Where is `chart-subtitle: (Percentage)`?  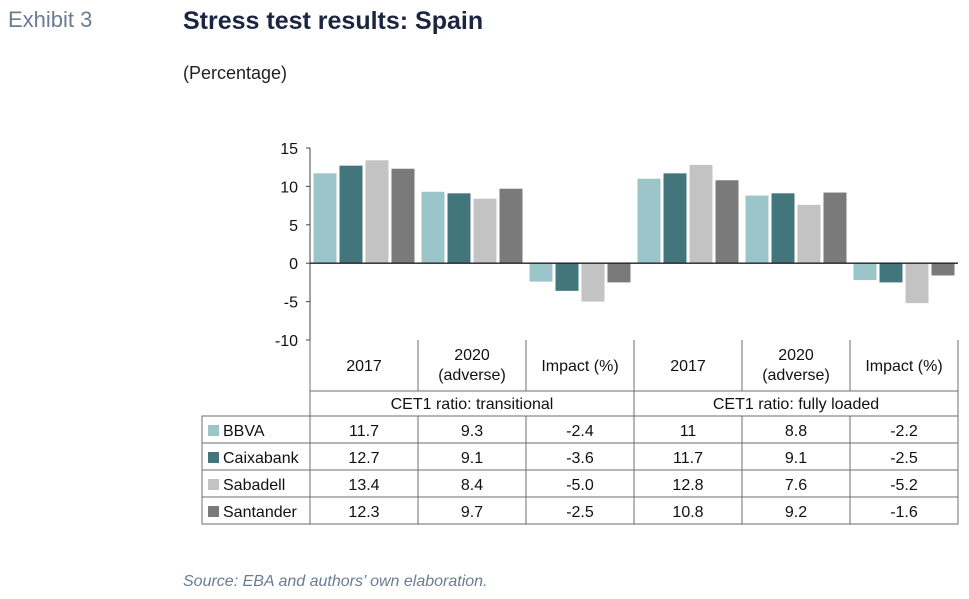
chart-subtitle: (Percentage) is located at coordinates (235, 73).